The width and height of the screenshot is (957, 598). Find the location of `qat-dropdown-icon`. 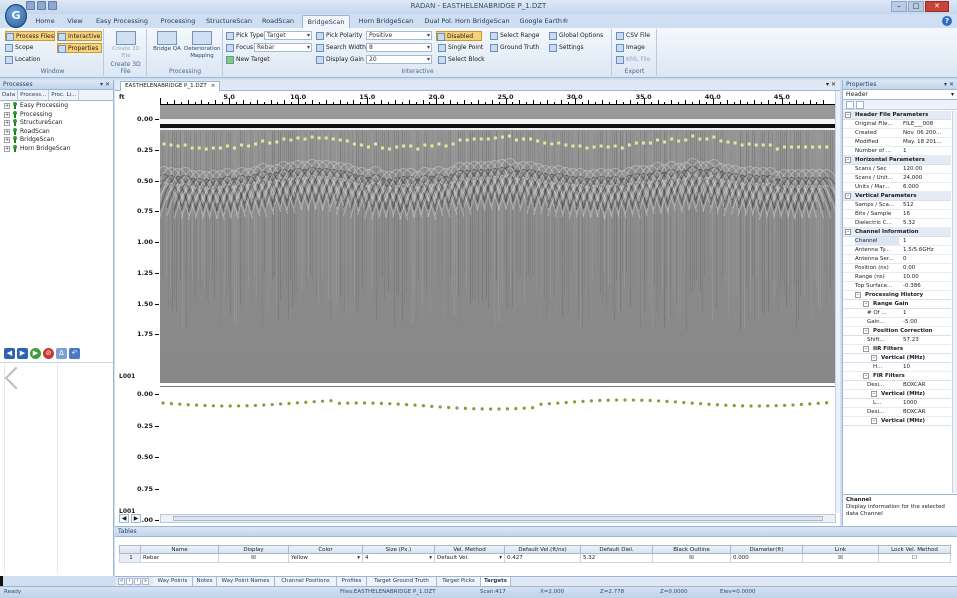

qat-dropdown-icon is located at coordinates (52, 5).